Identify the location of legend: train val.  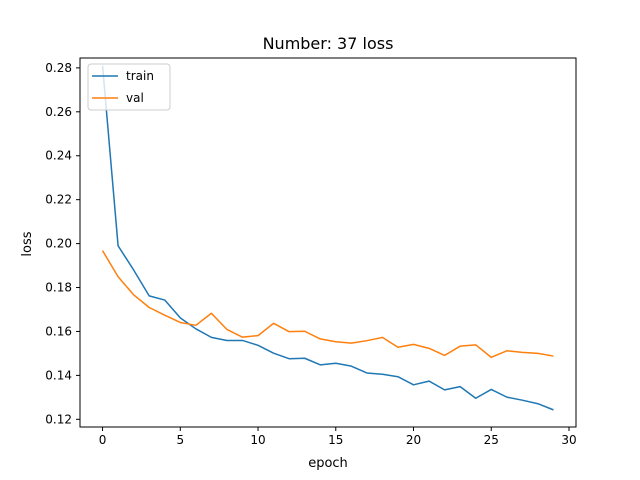
(129, 87).